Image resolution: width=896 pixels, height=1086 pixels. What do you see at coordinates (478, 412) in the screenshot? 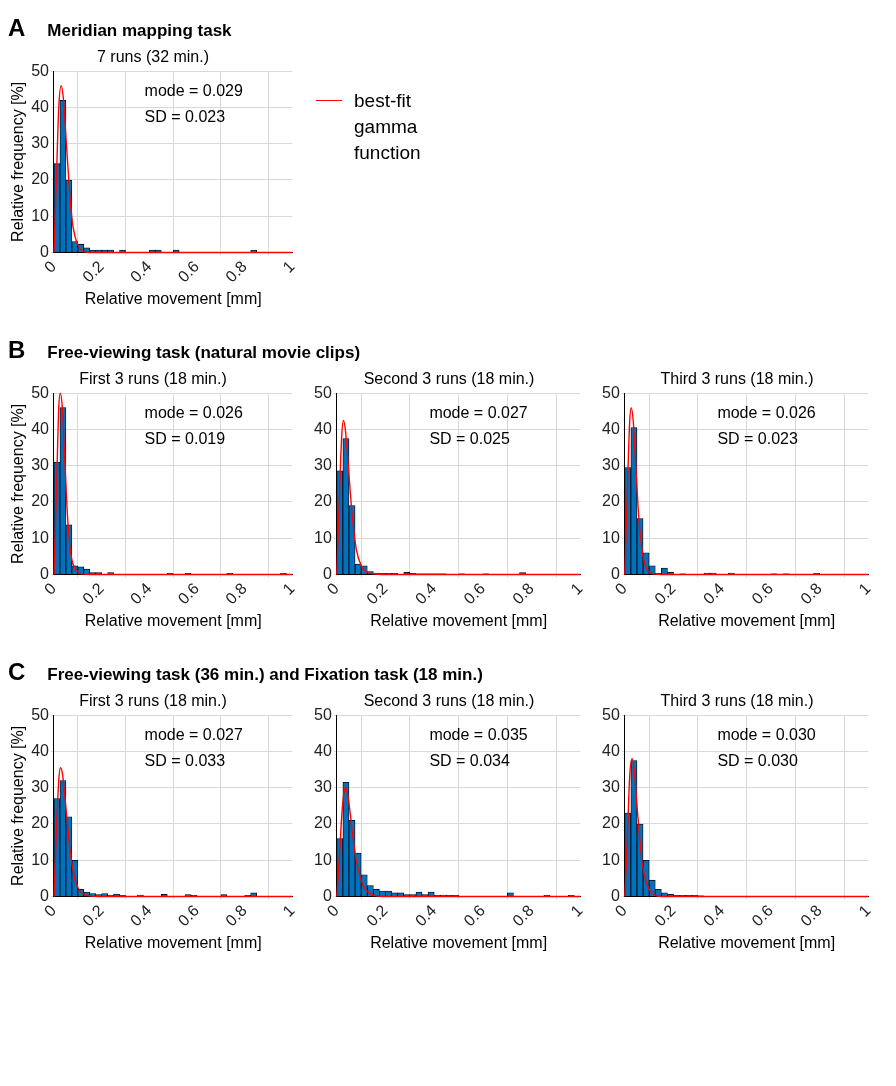
I see `annotation: mode = 0.027` at bounding box center [478, 412].